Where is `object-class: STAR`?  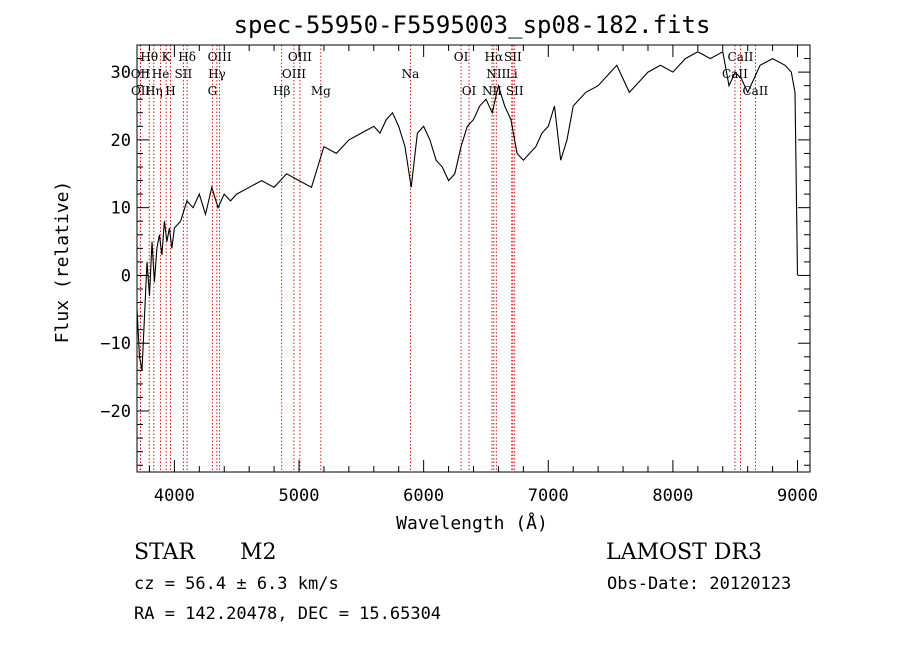
object-class: STAR is located at coordinates (164, 552).